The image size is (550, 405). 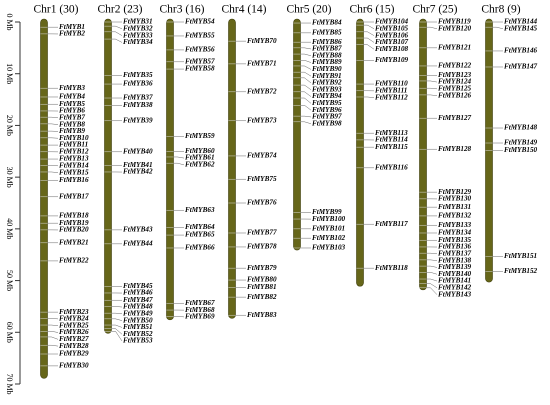 What do you see at coordinates (262, 233) in the screenshot?
I see `gene-label: FtMYB77` at bounding box center [262, 233].